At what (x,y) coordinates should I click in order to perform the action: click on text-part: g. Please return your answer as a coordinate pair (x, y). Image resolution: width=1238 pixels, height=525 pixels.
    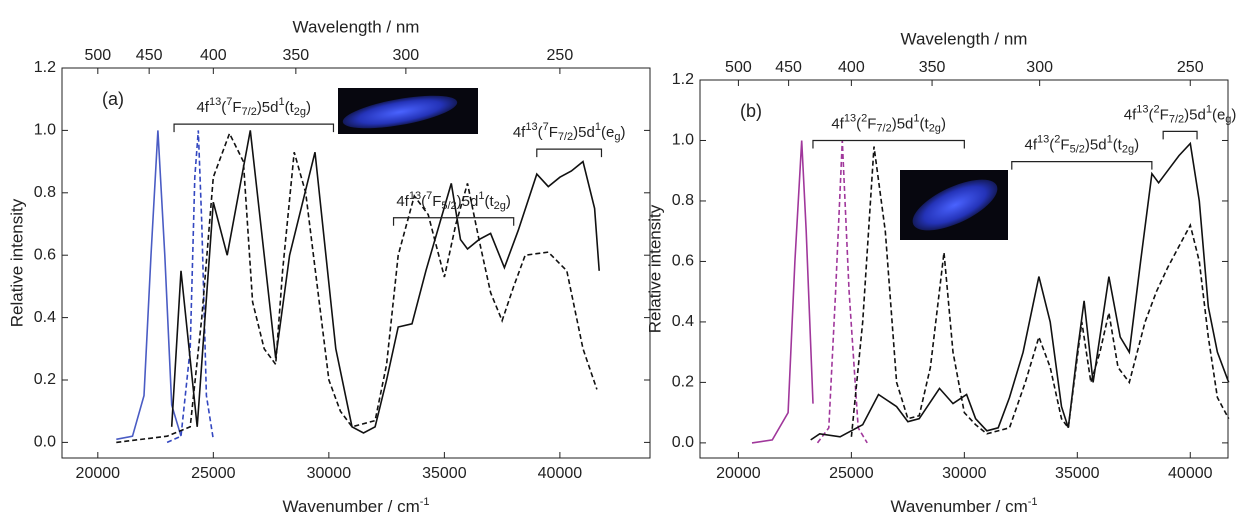
    Looking at the image, I should click on (1228, 119).